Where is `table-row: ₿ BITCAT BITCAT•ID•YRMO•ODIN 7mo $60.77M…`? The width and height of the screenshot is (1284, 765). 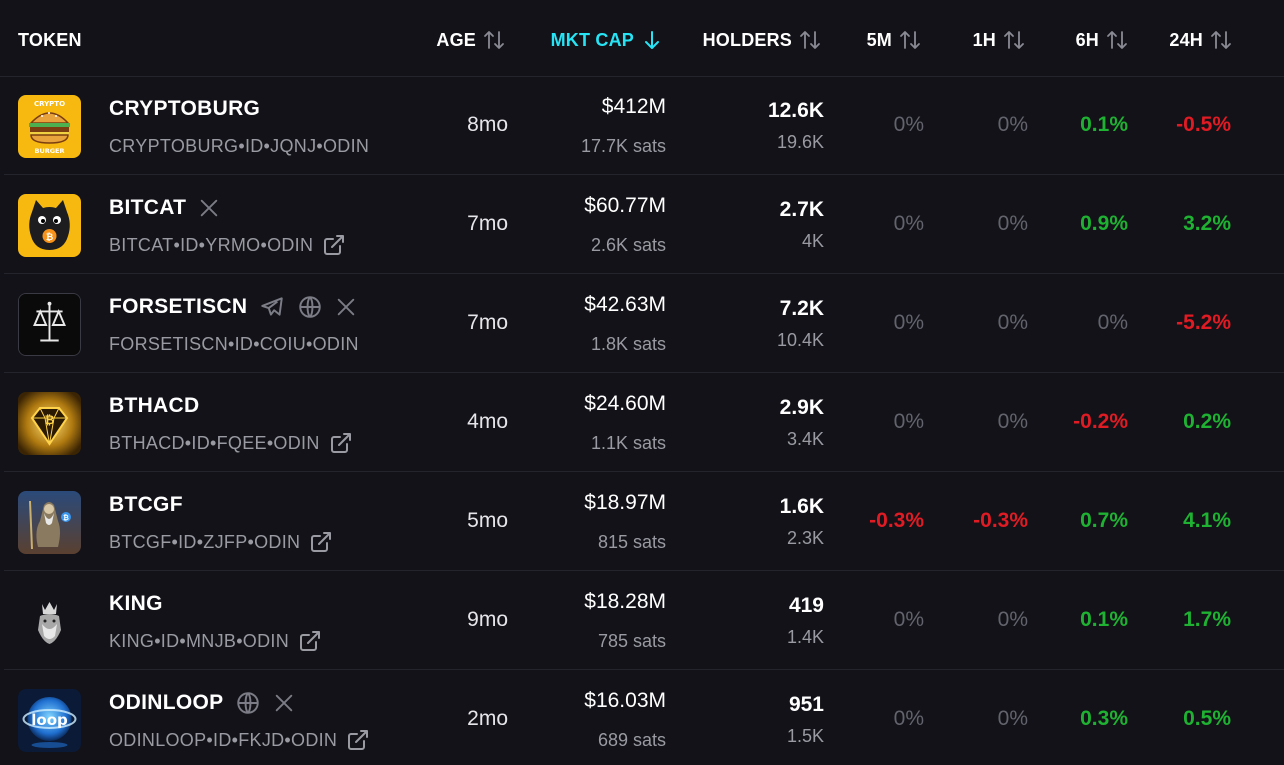 table-row: ₿ BITCAT BITCAT•ID•YRMO•ODIN 7mo $60.77M… is located at coordinates (644, 224).